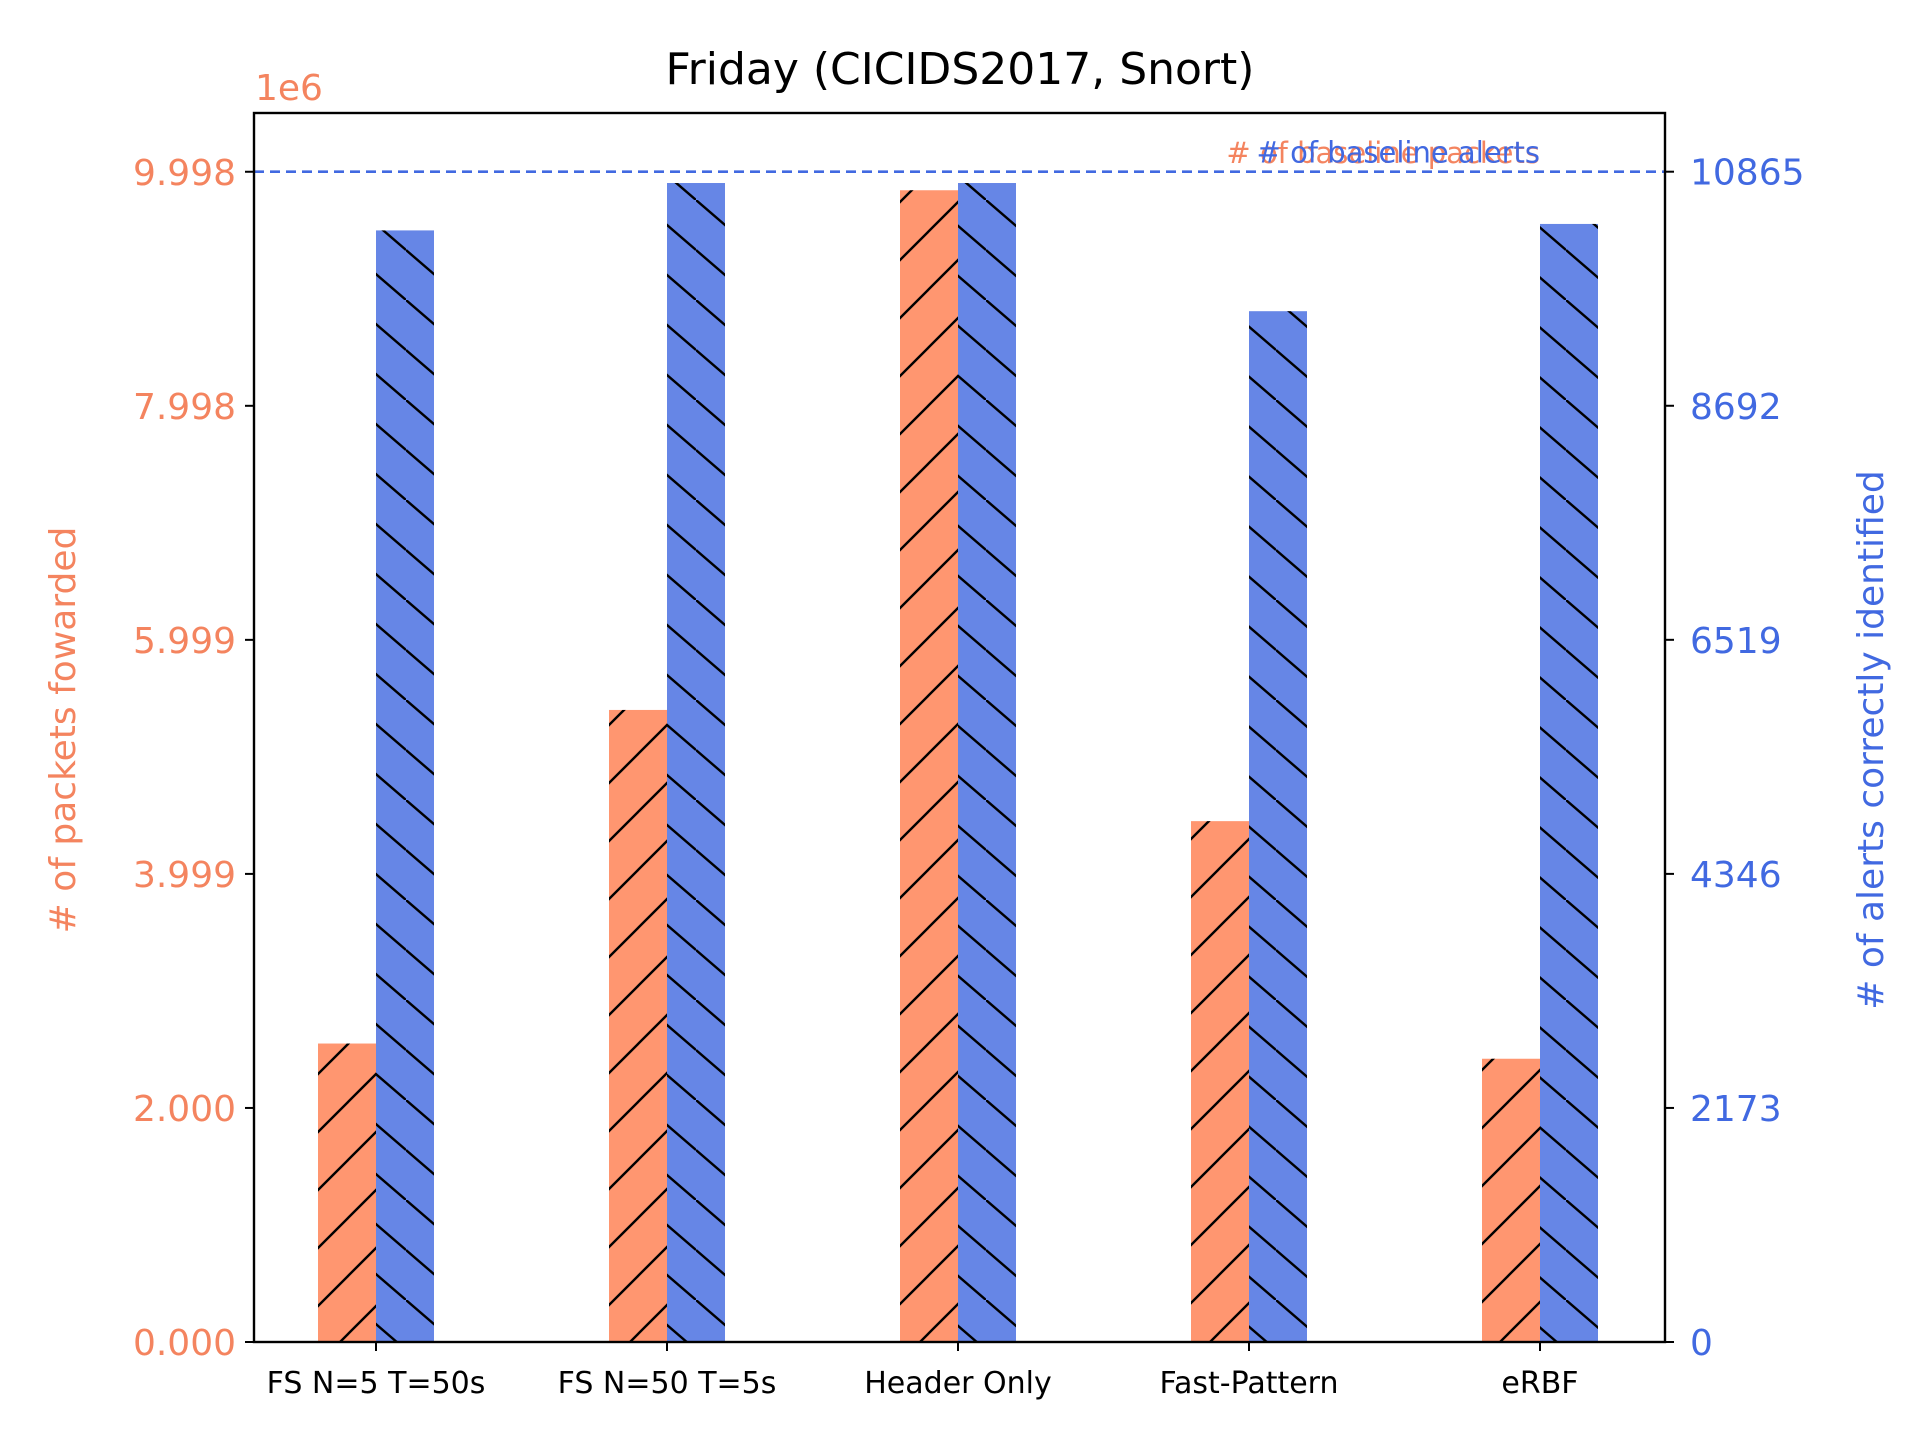  I want to click on left-axis-offset-label: 1e6, so click(289, 88).